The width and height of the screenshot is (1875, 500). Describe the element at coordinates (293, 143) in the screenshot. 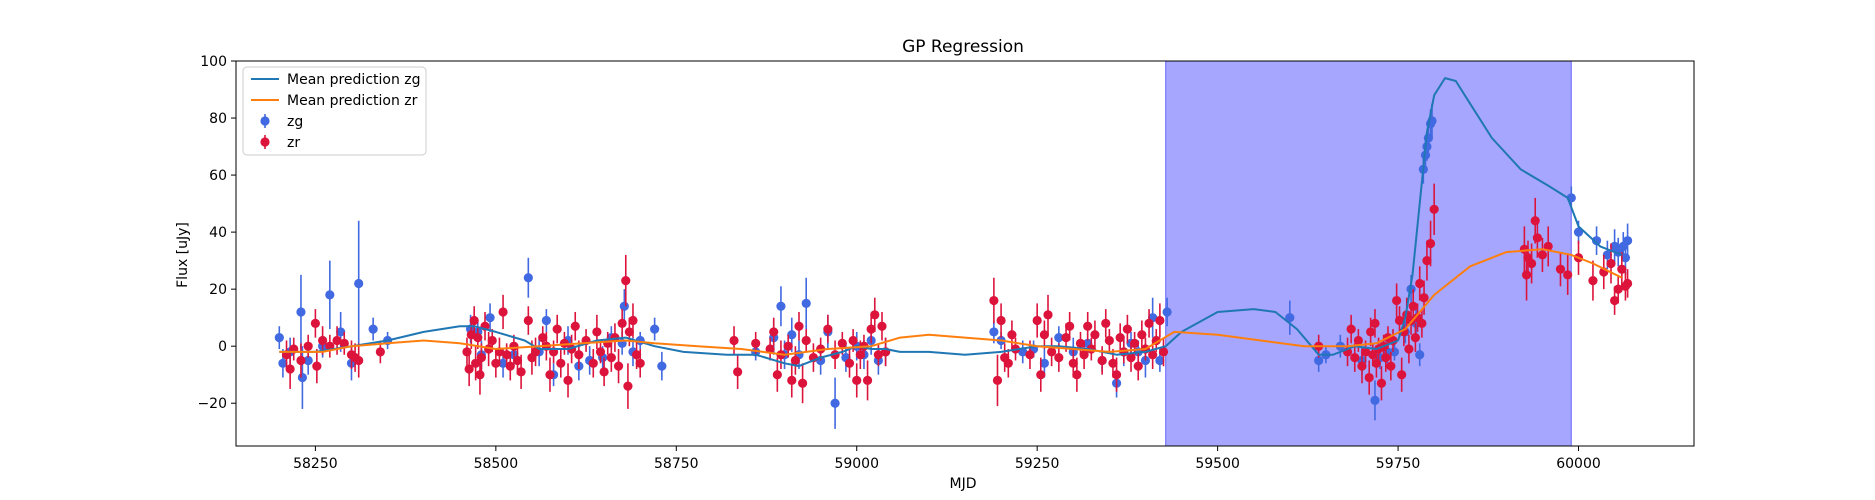

I see `legend-label: zr` at that location.